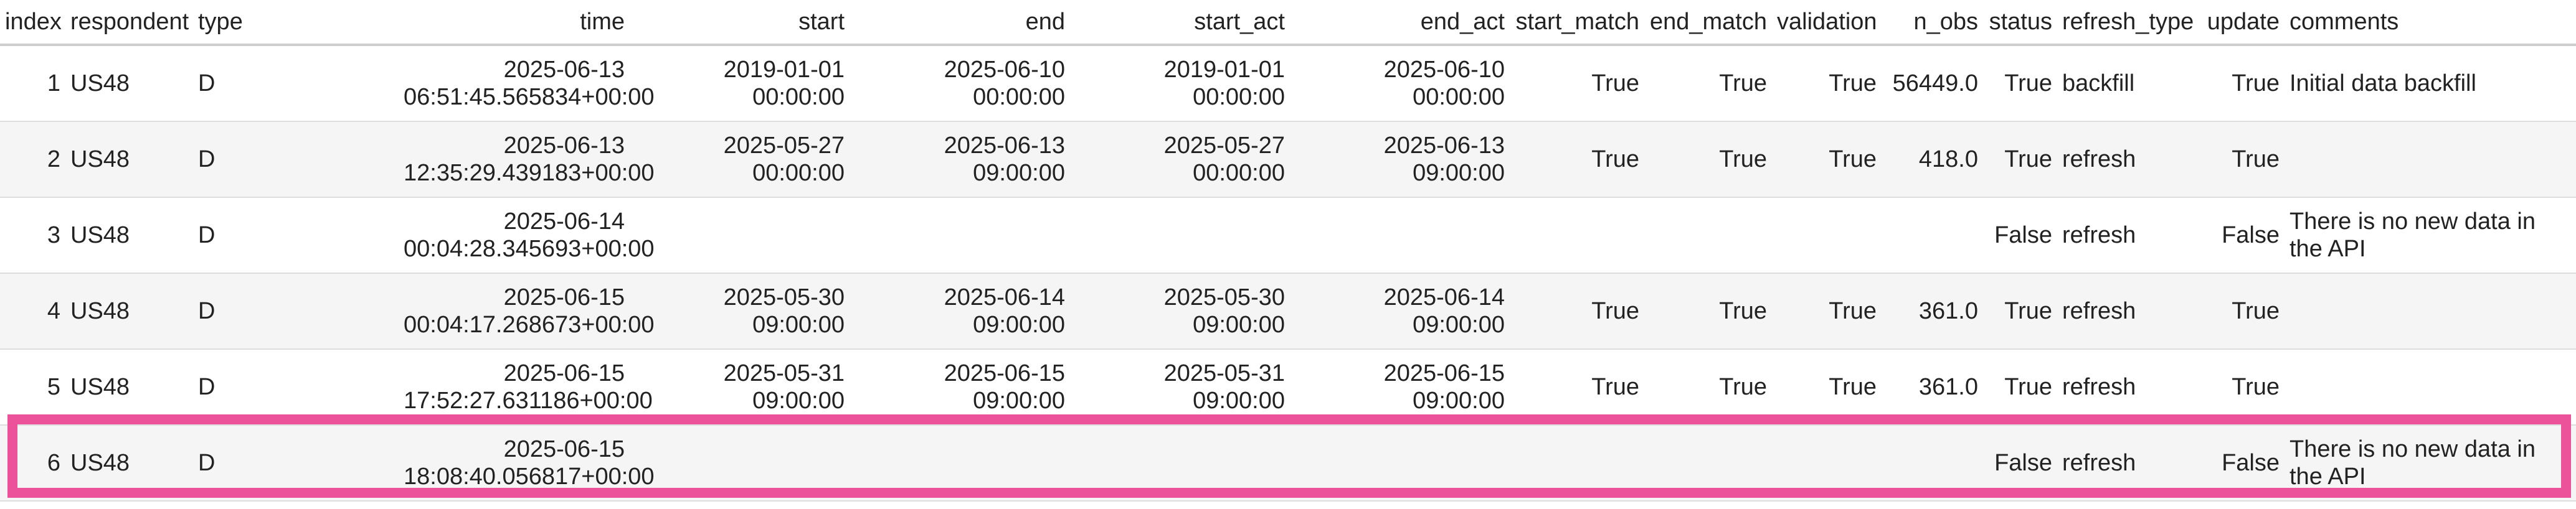  Describe the element at coordinates (1180, 235) in the screenshot. I see `cell-start-act` at that location.